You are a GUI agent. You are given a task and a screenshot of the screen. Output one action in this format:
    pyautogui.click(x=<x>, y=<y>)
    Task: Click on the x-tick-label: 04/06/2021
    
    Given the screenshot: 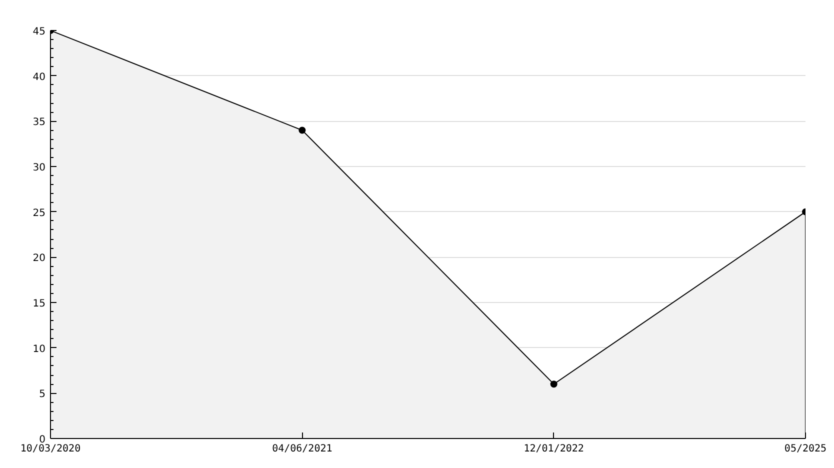 What is the action you would take?
    pyautogui.click(x=302, y=449)
    